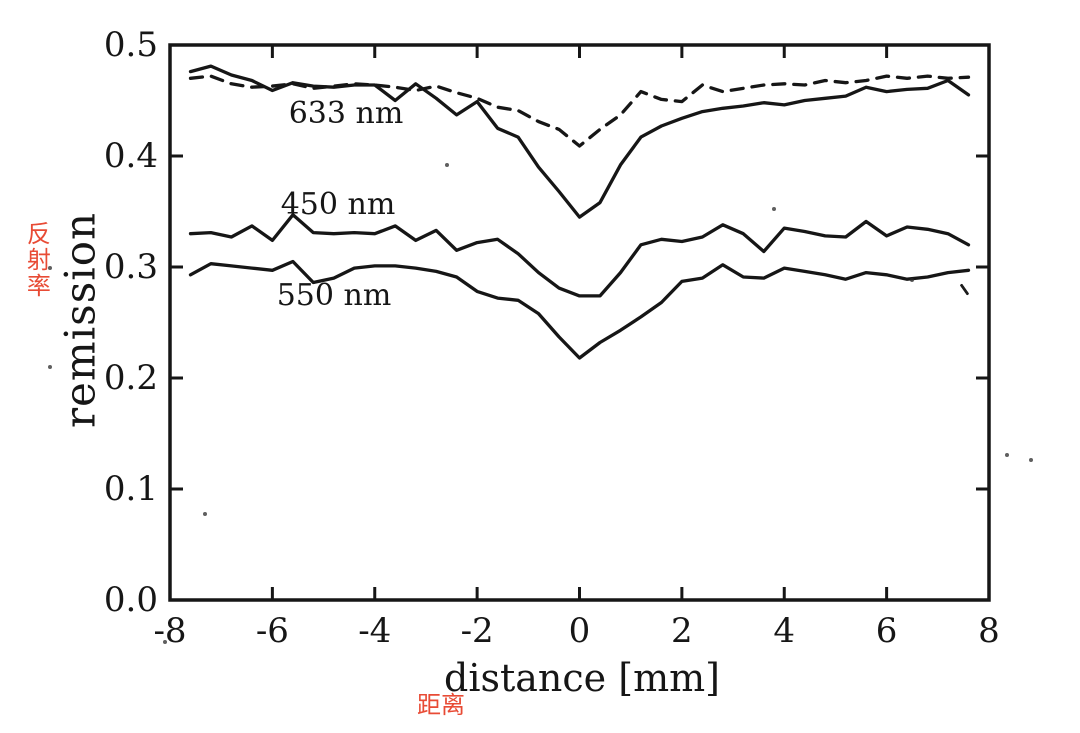 The width and height of the screenshot is (1080, 733). I want to click on y-axis-translation-annotation: 反射率, so click(36, 260).